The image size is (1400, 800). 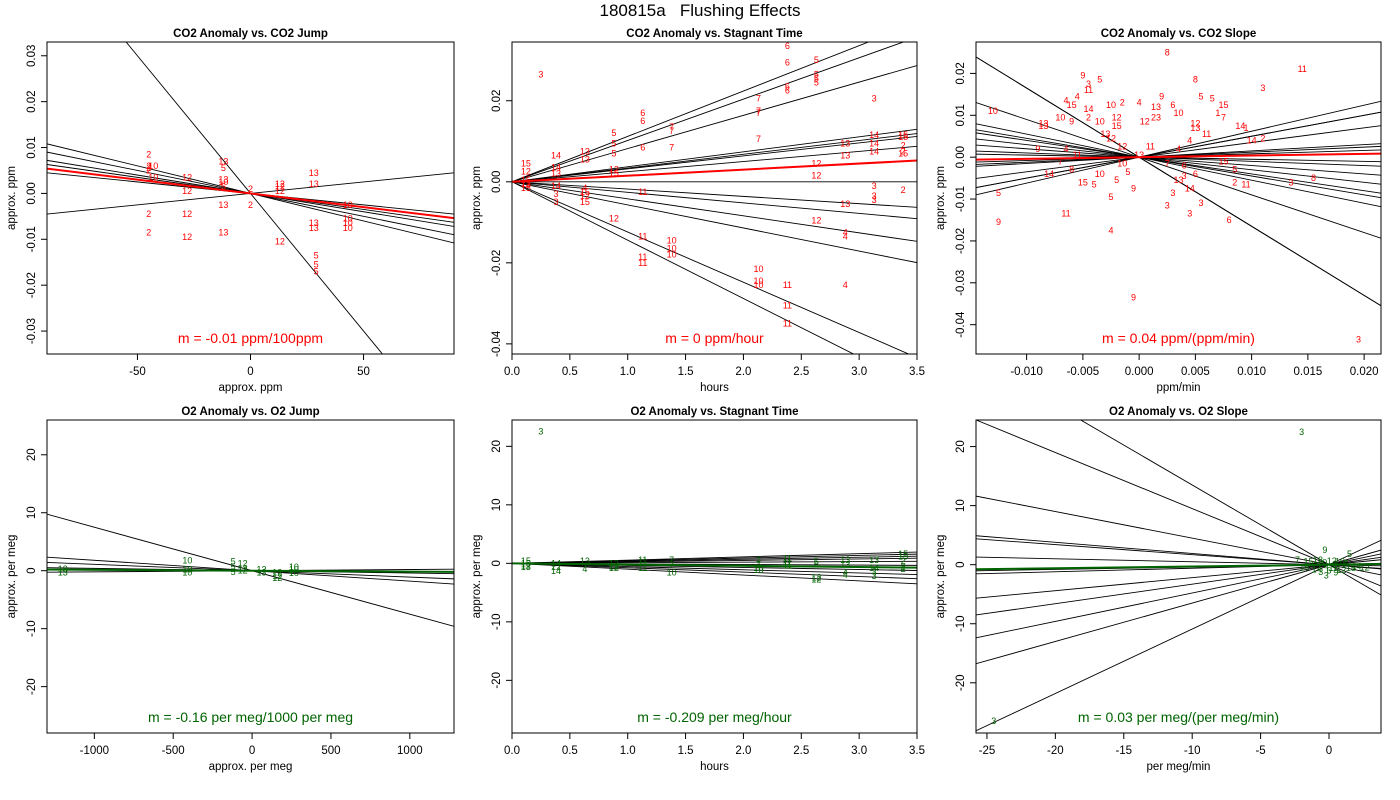 What do you see at coordinates (714, 767) in the screenshot?
I see `x-axis-label: hours` at bounding box center [714, 767].